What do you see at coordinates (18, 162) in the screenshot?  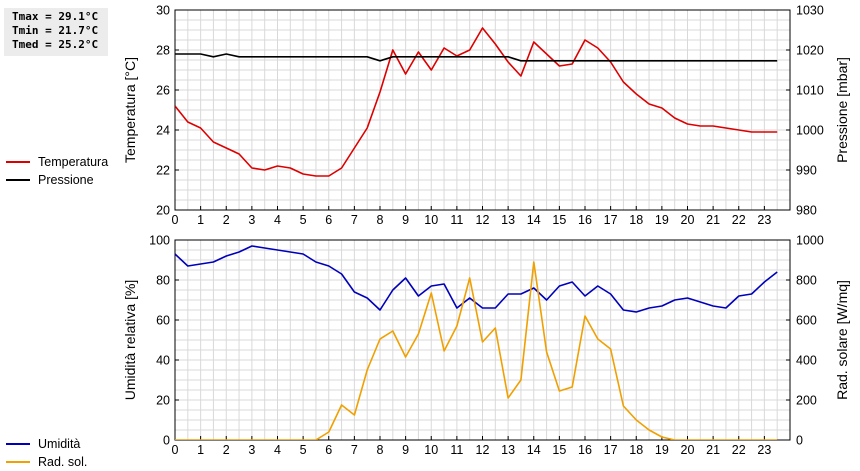 I see `legend-swatch-temperatura` at bounding box center [18, 162].